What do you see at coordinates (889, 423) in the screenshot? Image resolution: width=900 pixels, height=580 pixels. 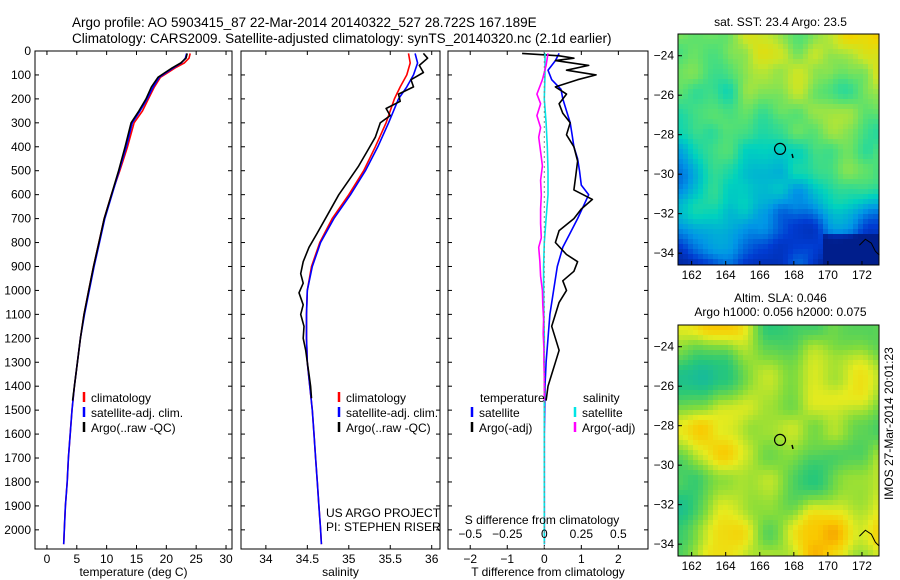 I see `imos-timestamp: IMOS 27-Mar-2014 20:01:23` at bounding box center [889, 423].